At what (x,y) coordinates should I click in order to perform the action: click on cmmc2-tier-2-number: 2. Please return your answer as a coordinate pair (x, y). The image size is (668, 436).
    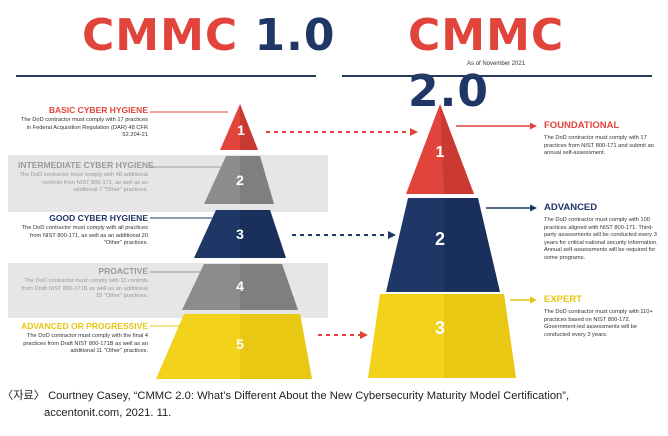
    Looking at the image, I should click on (439, 239).